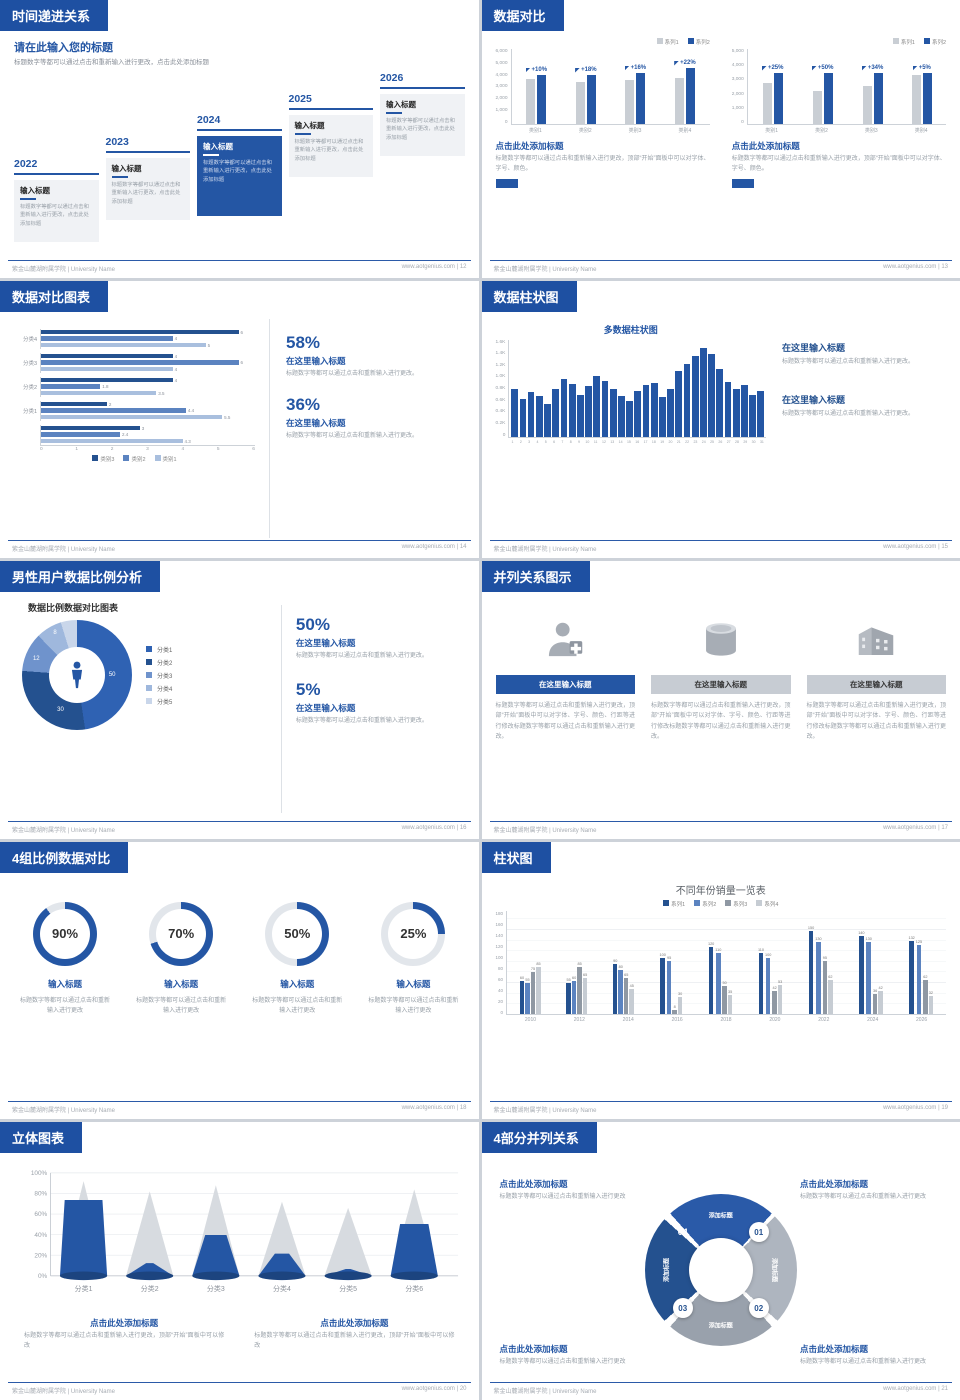 The width and height of the screenshot is (960, 1400). I want to click on chart-title: 多数据柱状图, so click(630, 329).